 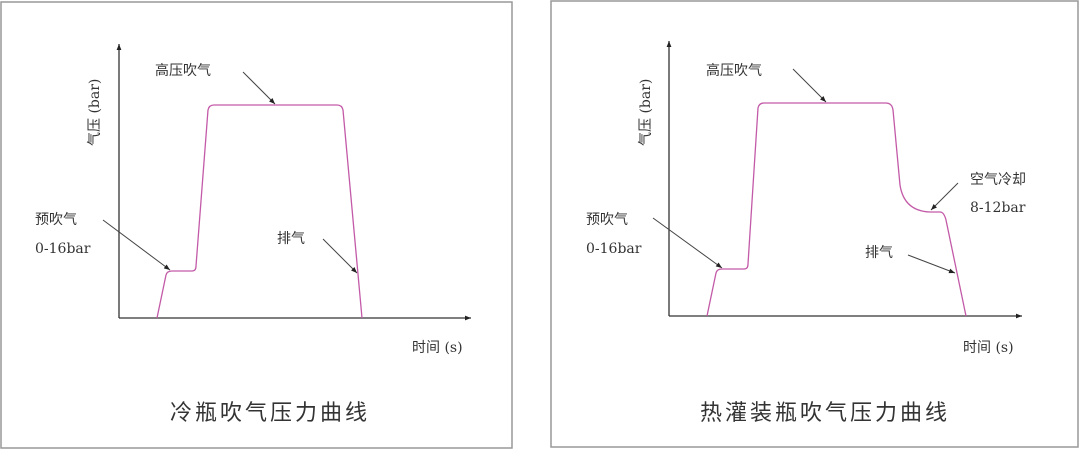 What do you see at coordinates (825, 413) in the screenshot?
I see `panel-title: 热灌装瓶吹气压力曲线` at bounding box center [825, 413].